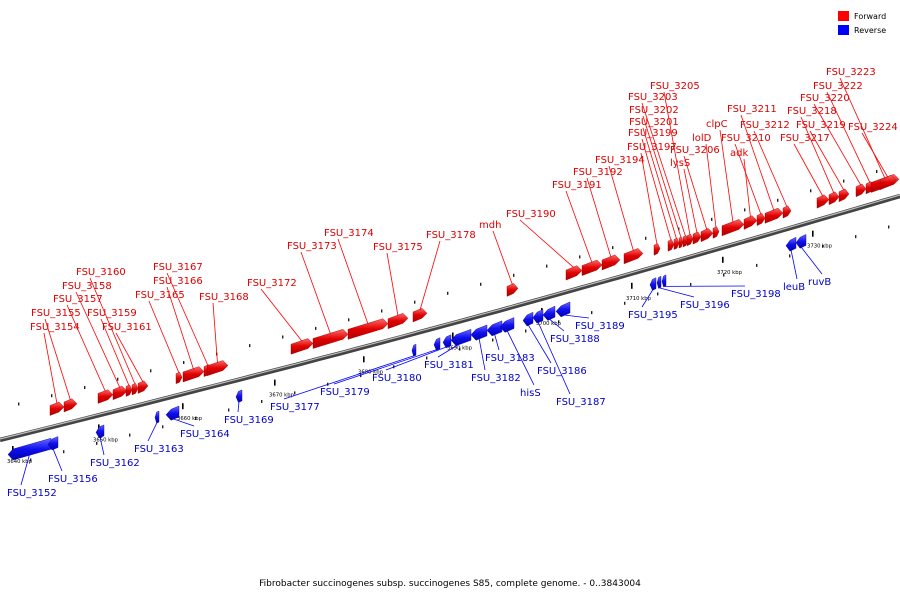 This screenshot has width=900, height=604. What do you see at coordinates (819, 282) in the screenshot?
I see `gene-label-ruvb: ruvB` at bounding box center [819, 282].